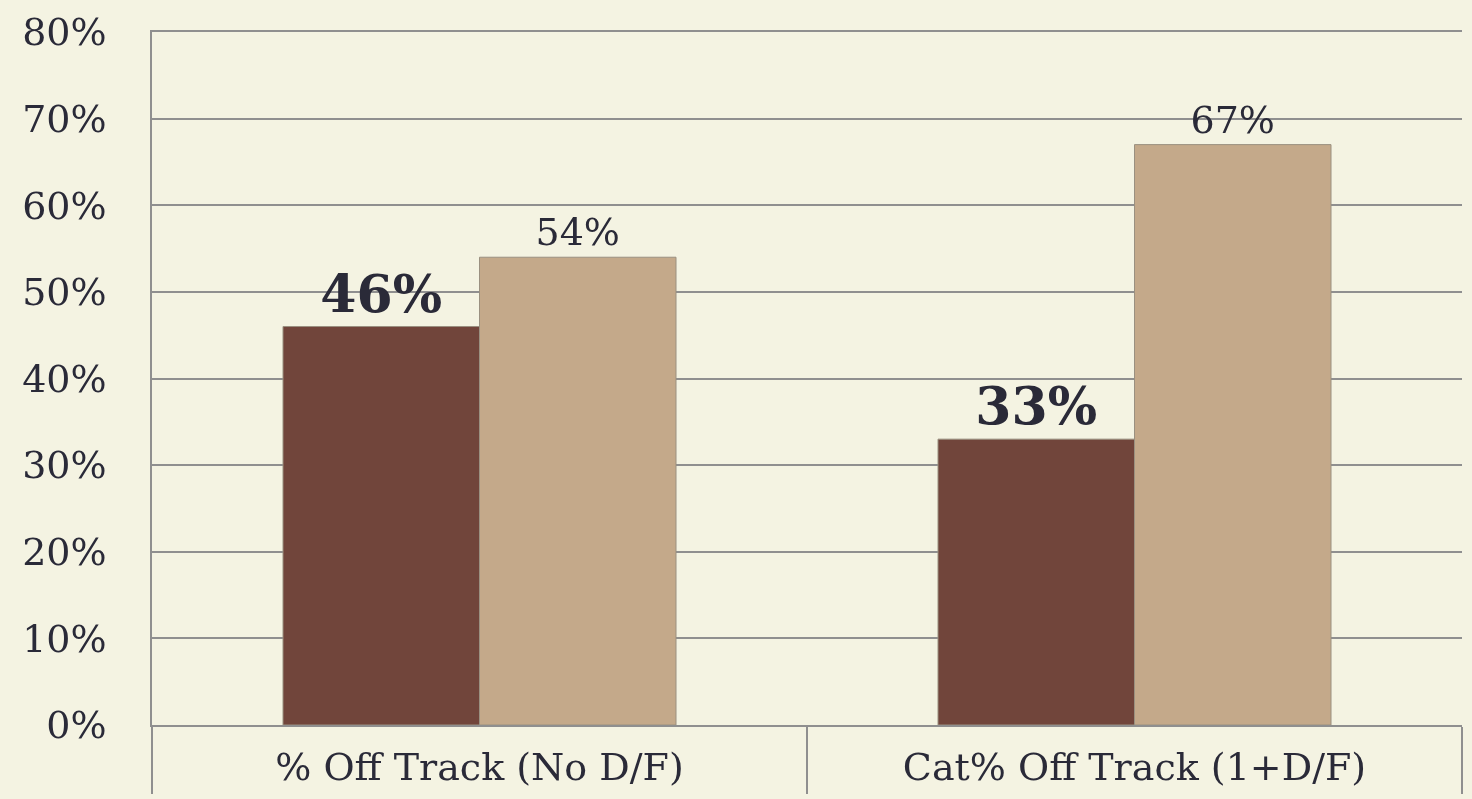  Describe the element at coordinates (479, 767) in the screenshot. I see `x-tick-label: % Off Track (No D/F)` at that location.